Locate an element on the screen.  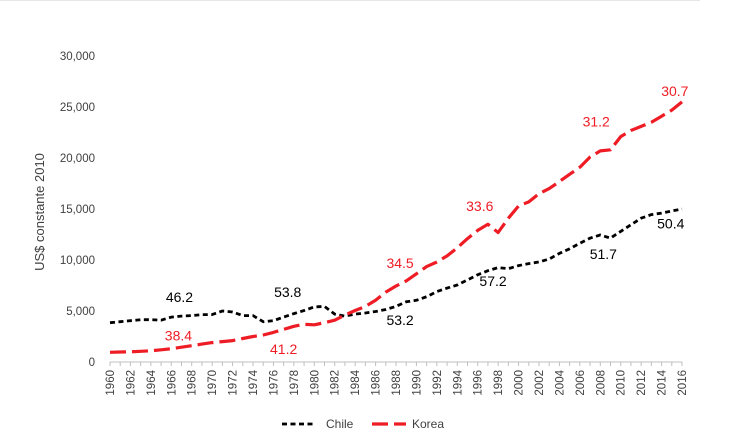
data-label-chile: 50.4 is located at coordinates (670, 223).